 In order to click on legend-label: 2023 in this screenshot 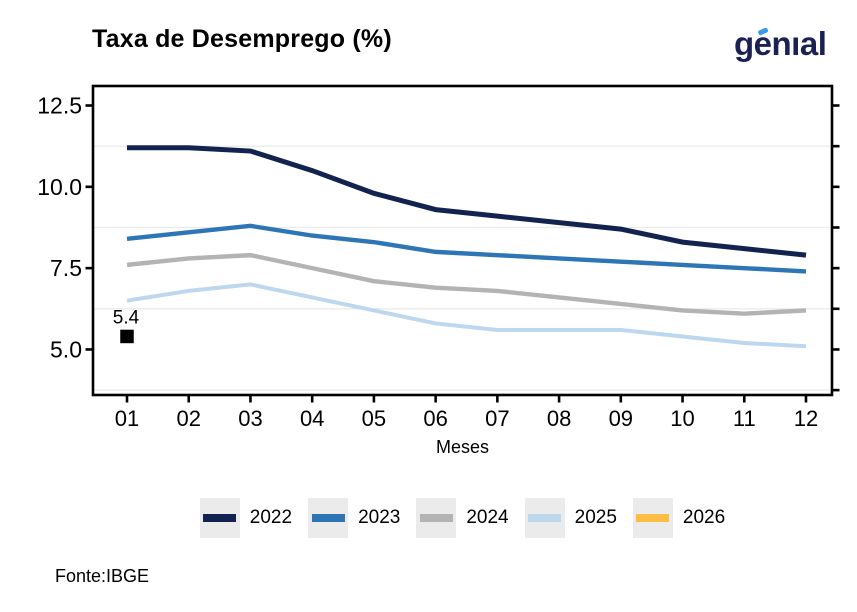, I will do `click(379, 517)`.